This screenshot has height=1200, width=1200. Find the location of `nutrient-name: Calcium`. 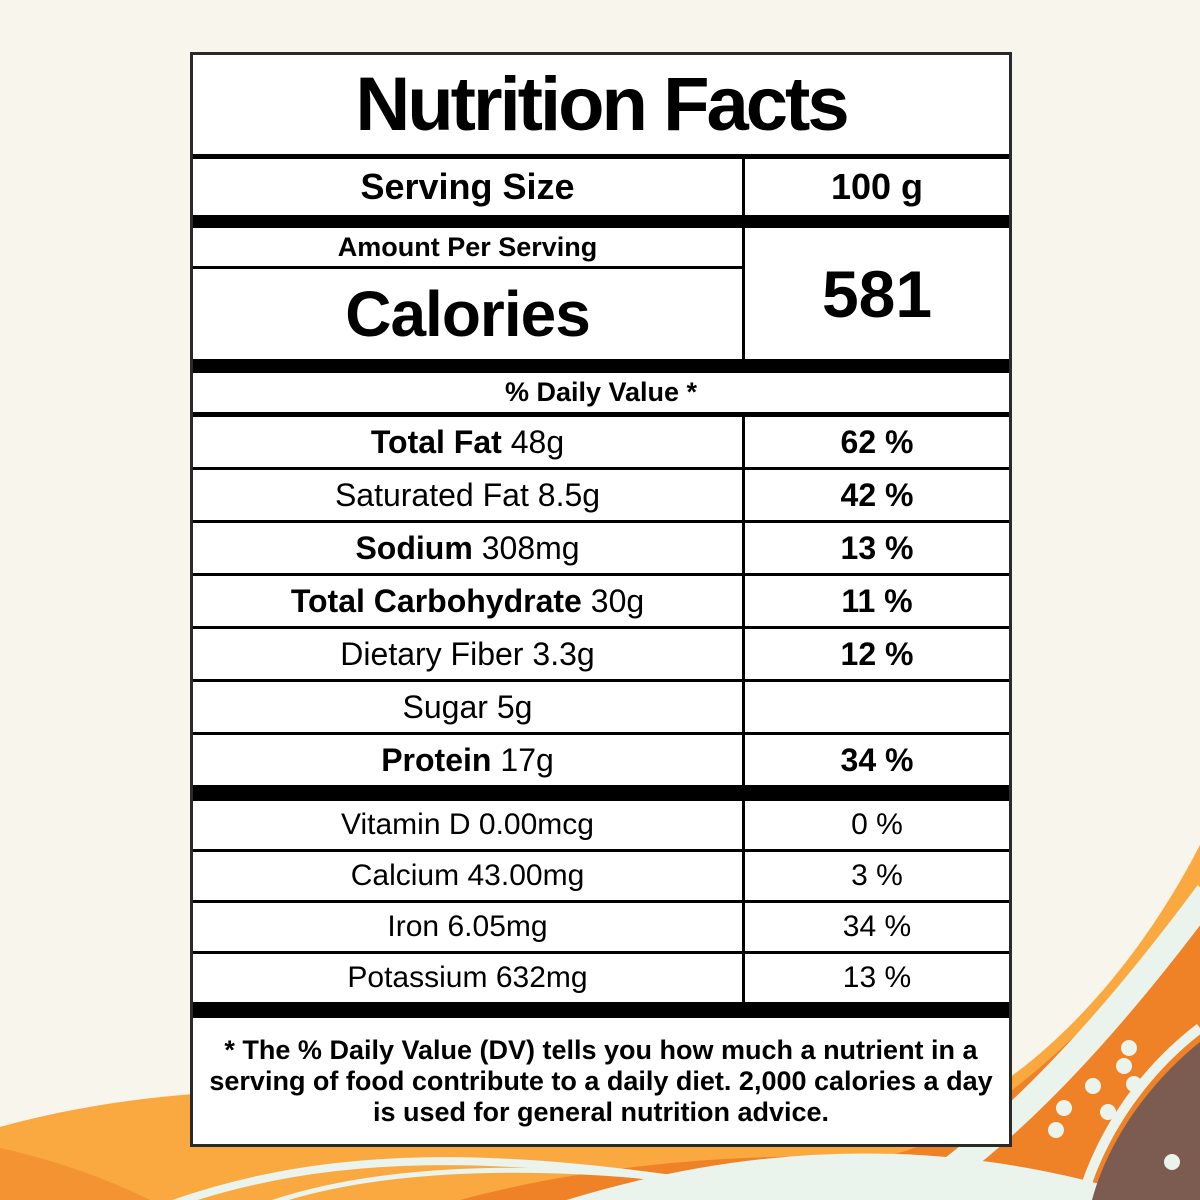

nutrient-name: Calcium is located at coordinates (405, 875).